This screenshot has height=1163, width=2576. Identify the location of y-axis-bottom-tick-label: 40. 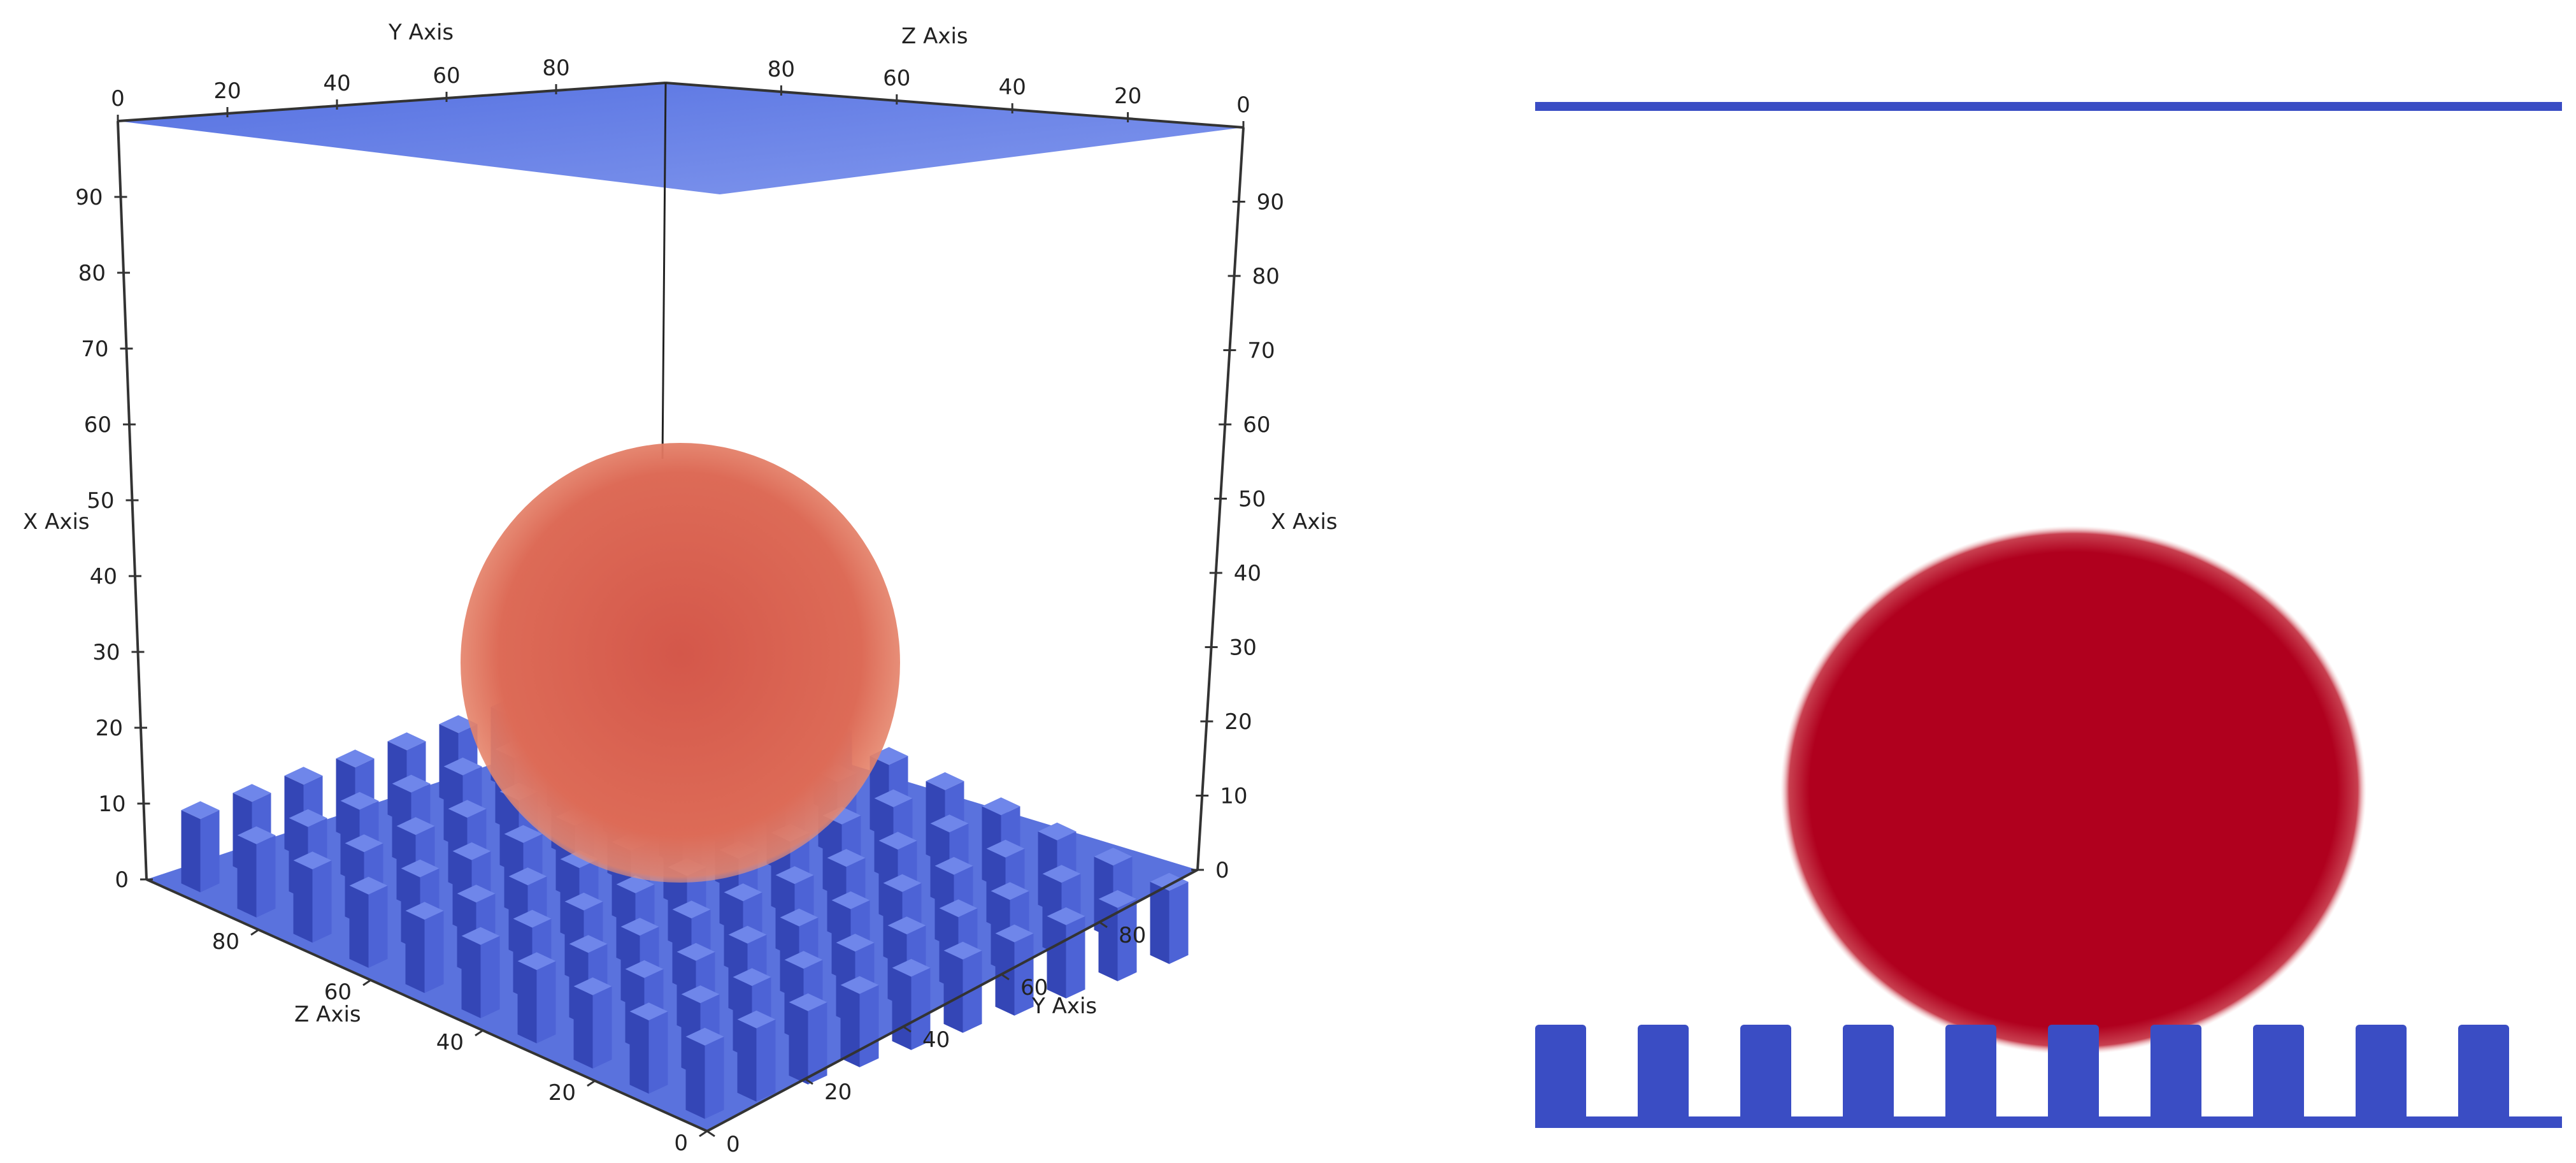
(936, 1040).